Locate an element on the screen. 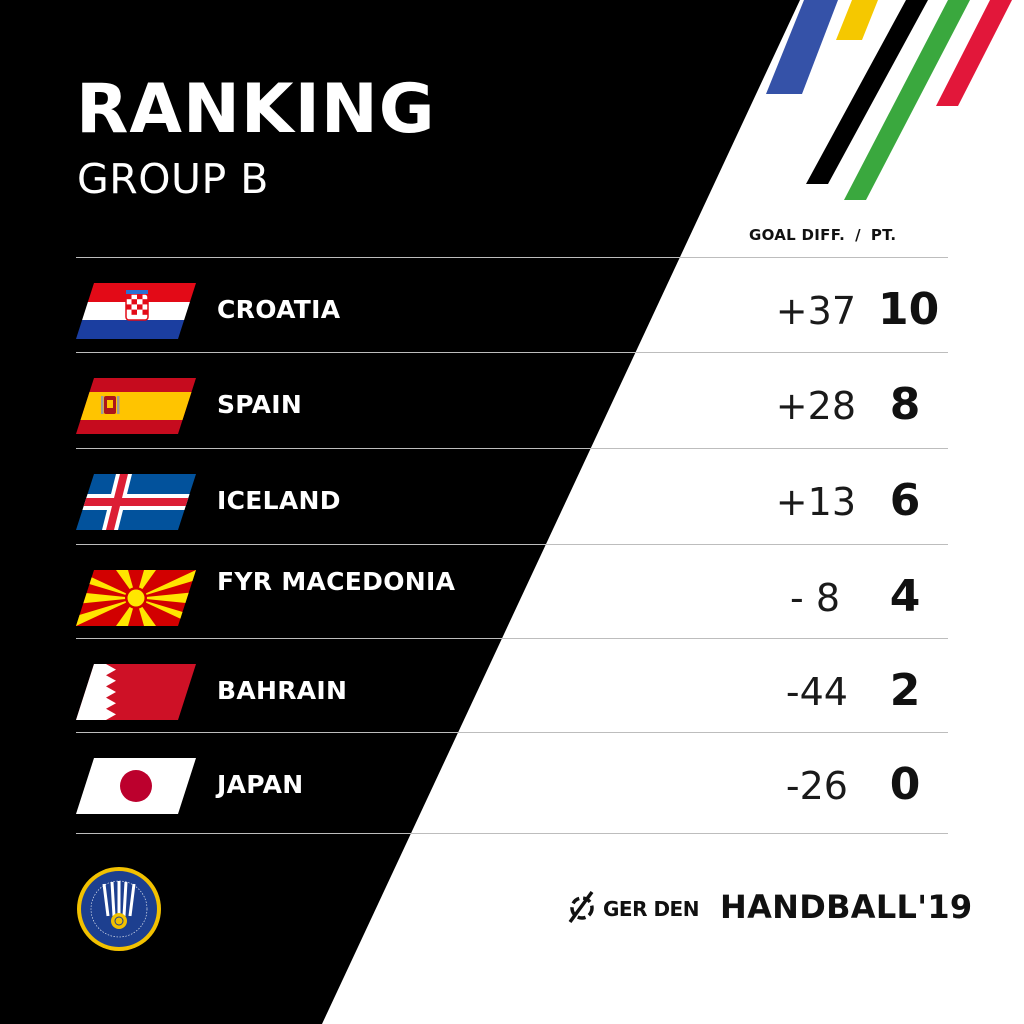  handball-swirl-icon is located at coordinates (581, 907).